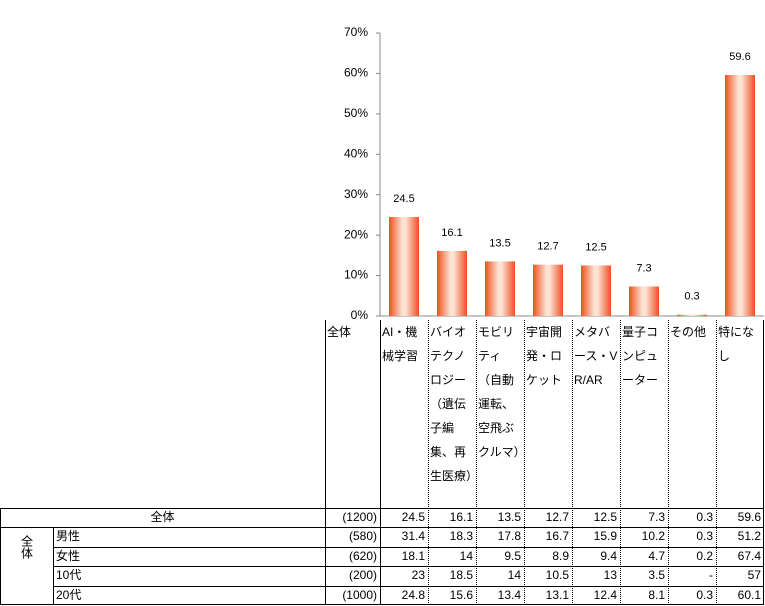 The image size is (765, 606). What do you see at coordinates (704, 555) in the screenshot?
I see `table-value: 0.2` at bounding box center [704, 555].